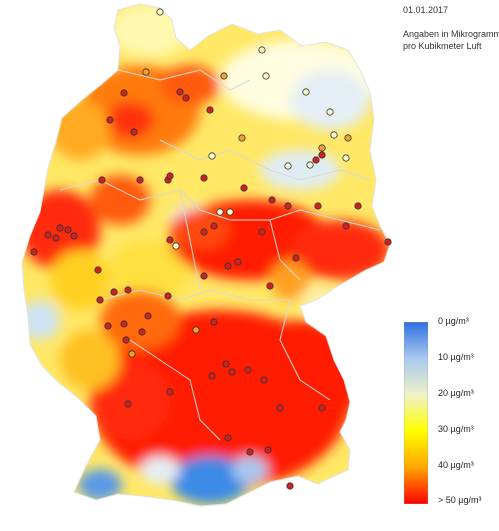 The image size is (499, 531). Describe the element at coordinates (426, 10) in the screenshot. I see `map-date: 01.01.2017` at that location.